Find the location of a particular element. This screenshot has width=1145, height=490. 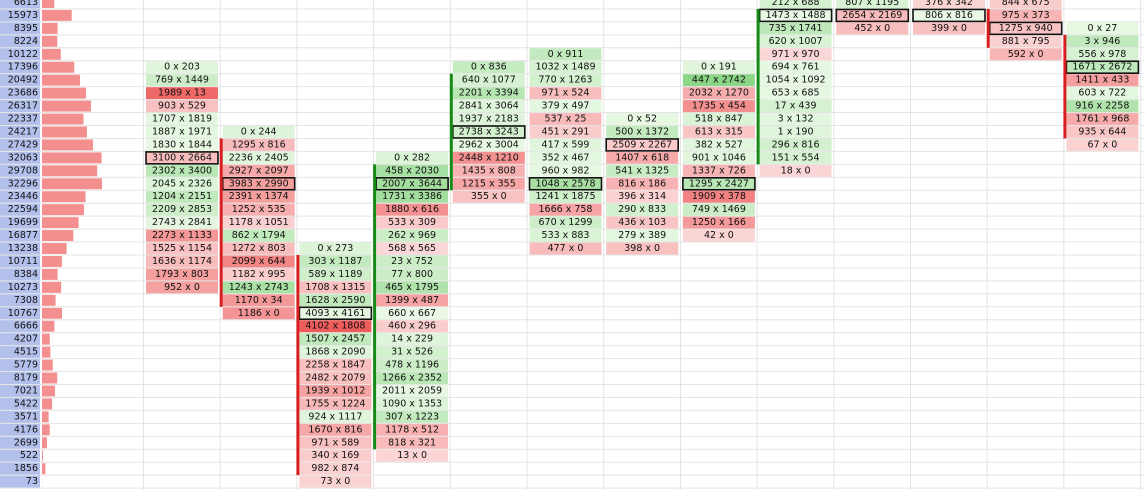

volume-label: 4176 is located at coordinates (26, 429).